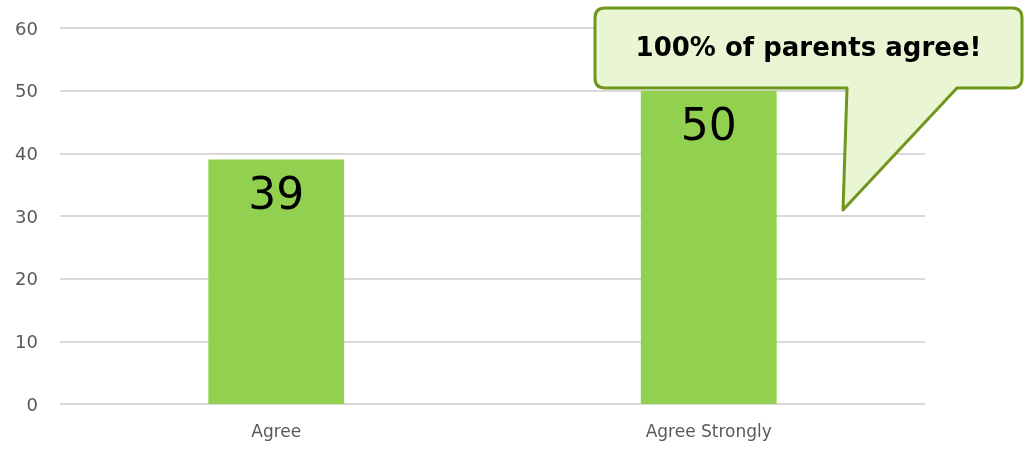 The image size is (1025, 451). What do you see at coordinates (26, 153) in the screenshot?
I see `y-tick-label: 40` at bounding box center [26, 153].